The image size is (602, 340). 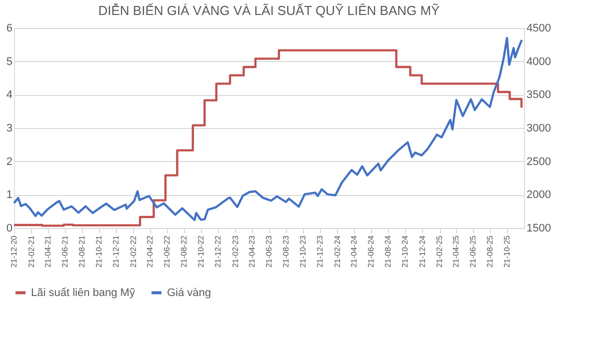 What do you see at coordinates (405, 251) in the screenshot?
I see `x-tick-label: 21-10-24` at bounding box center [405, 251].